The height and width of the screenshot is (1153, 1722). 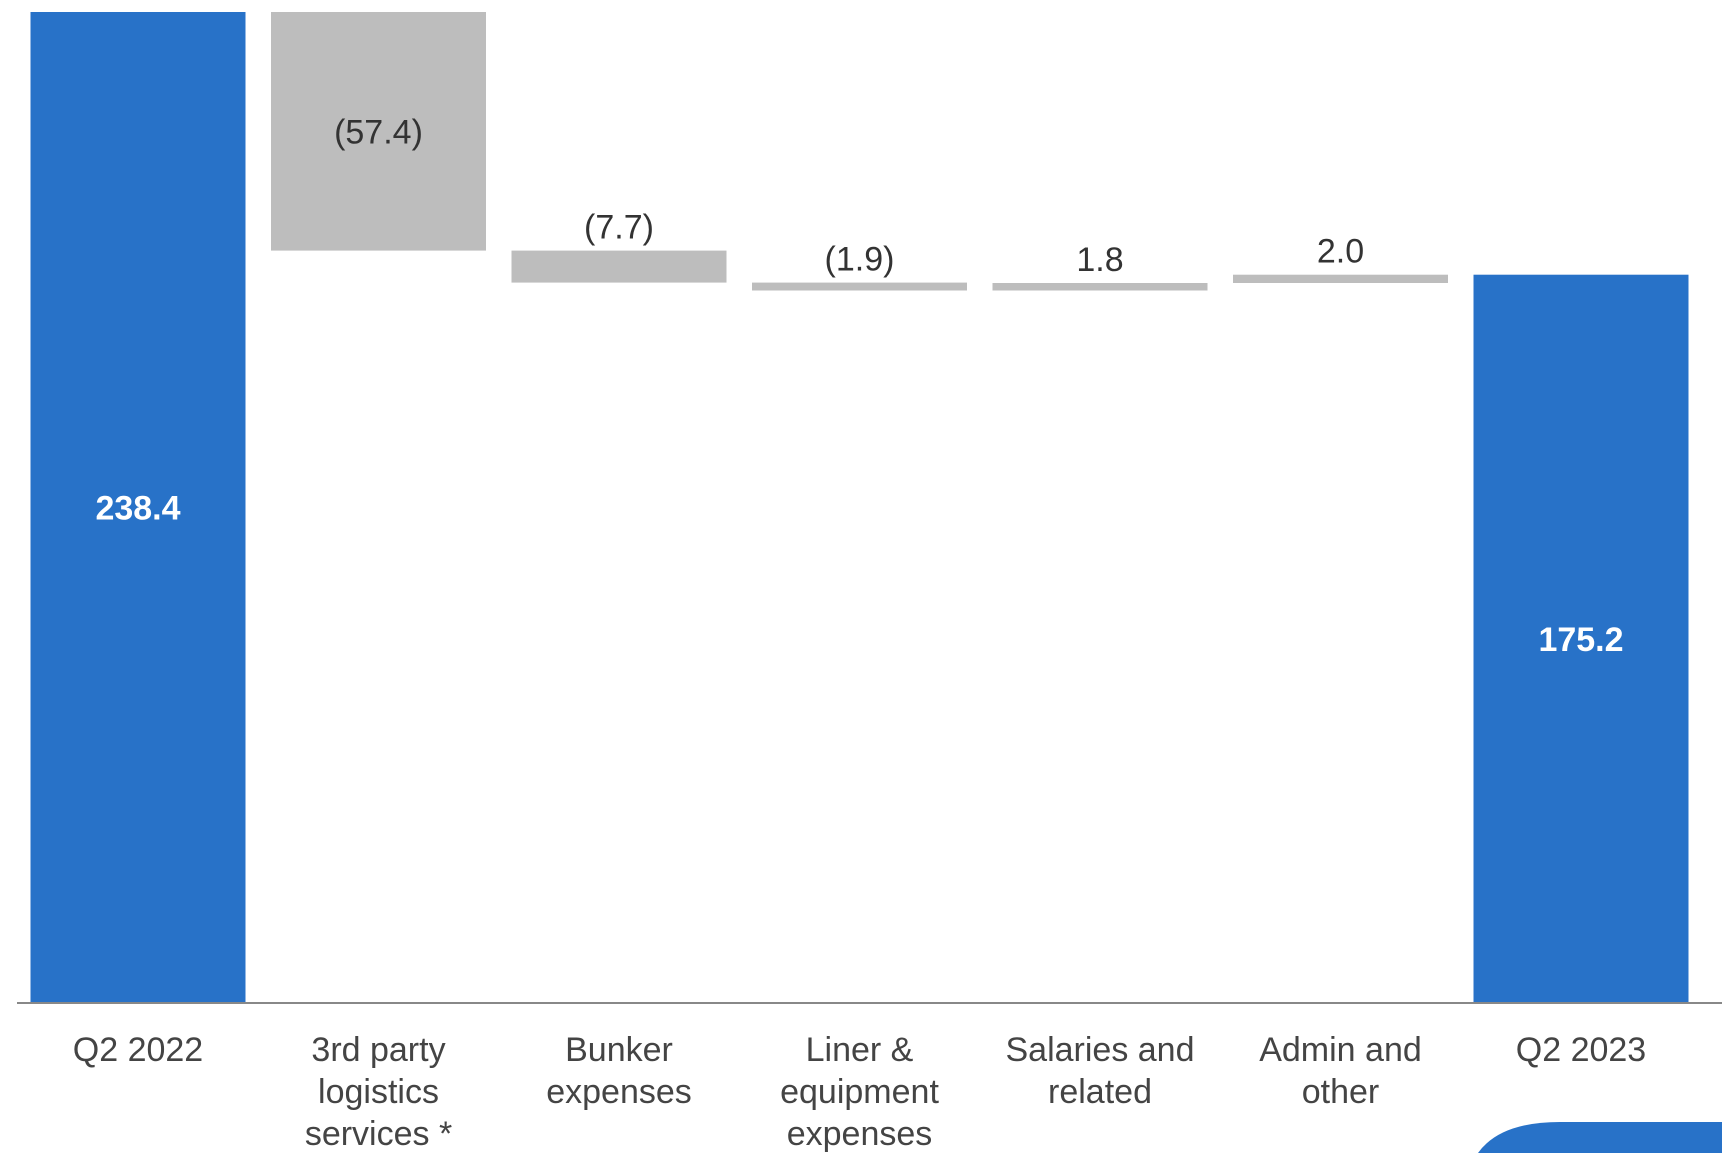 I want to click on category-label-line: 3rd party, so click(x=378, y=1050).